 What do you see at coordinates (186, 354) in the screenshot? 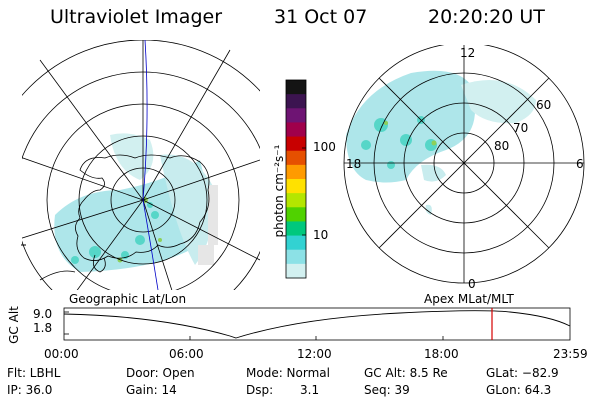
I see `timeline-xtick-0600: 06:00` at bounding box center [186, 354].